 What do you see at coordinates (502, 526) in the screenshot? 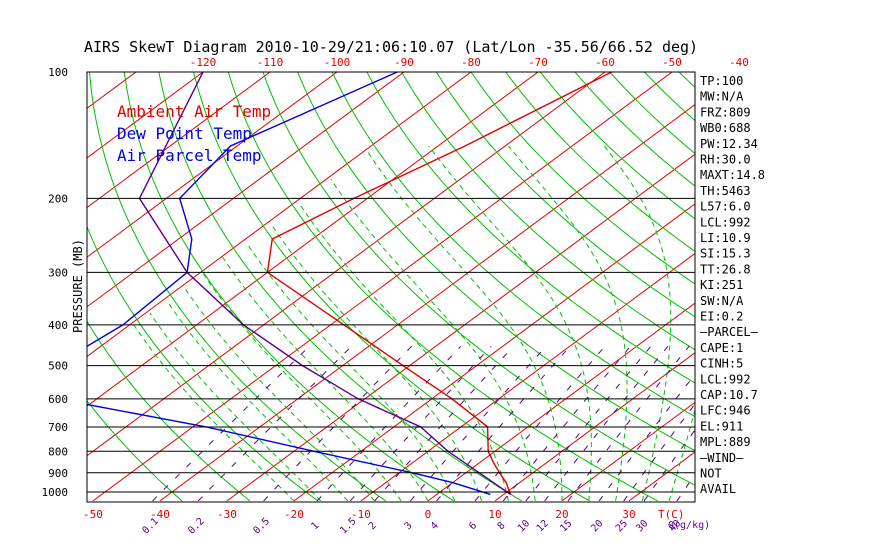
I see `mixing-ratio-tick-label: 8` at bounding box center [502, 526].